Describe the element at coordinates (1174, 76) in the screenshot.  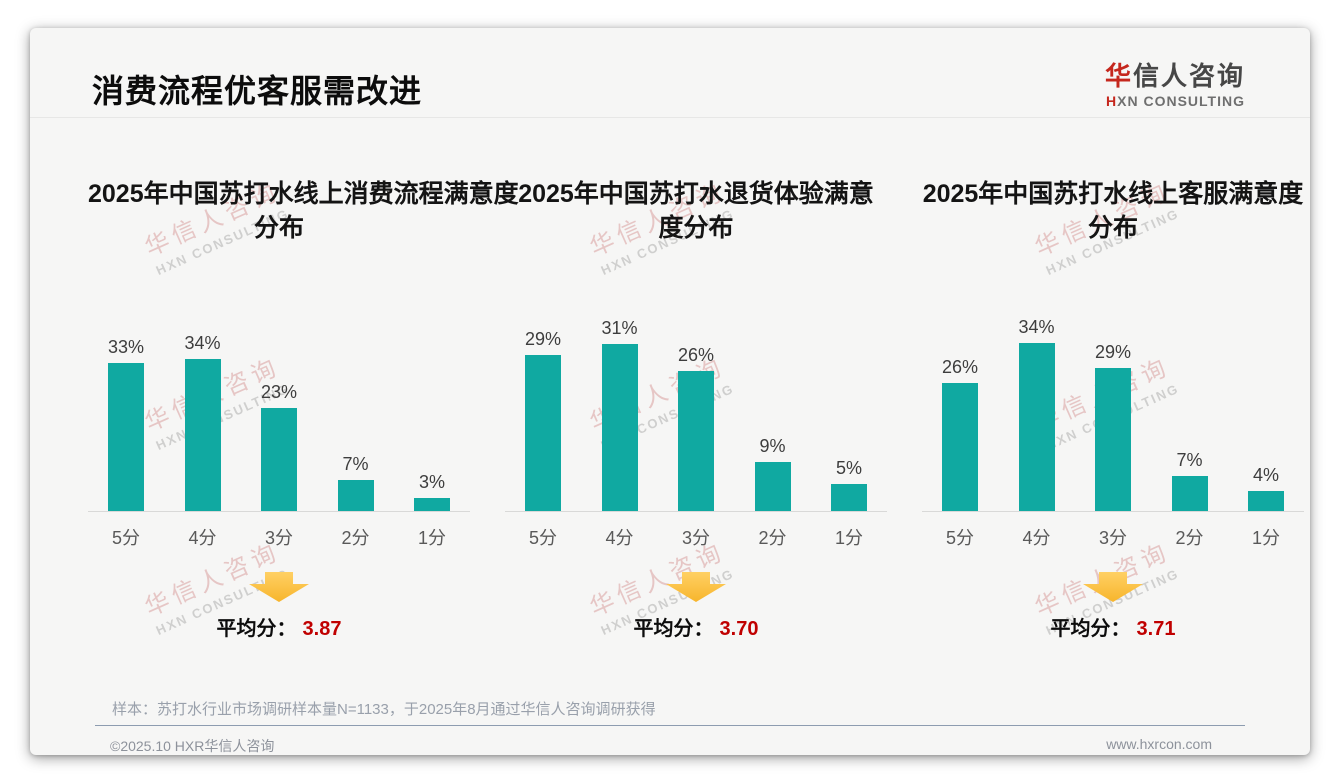
I see `logo-chinese-text: 华信人咨询` at that location.